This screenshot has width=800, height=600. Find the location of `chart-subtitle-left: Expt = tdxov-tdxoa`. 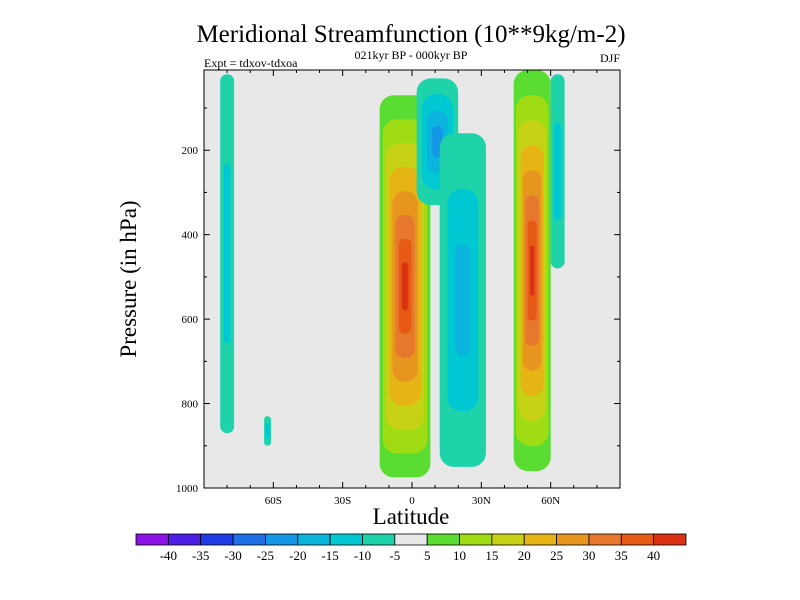

chart-subtitle-left: Expt = tdxov-tdxoa is located at coordinates (251, 63).